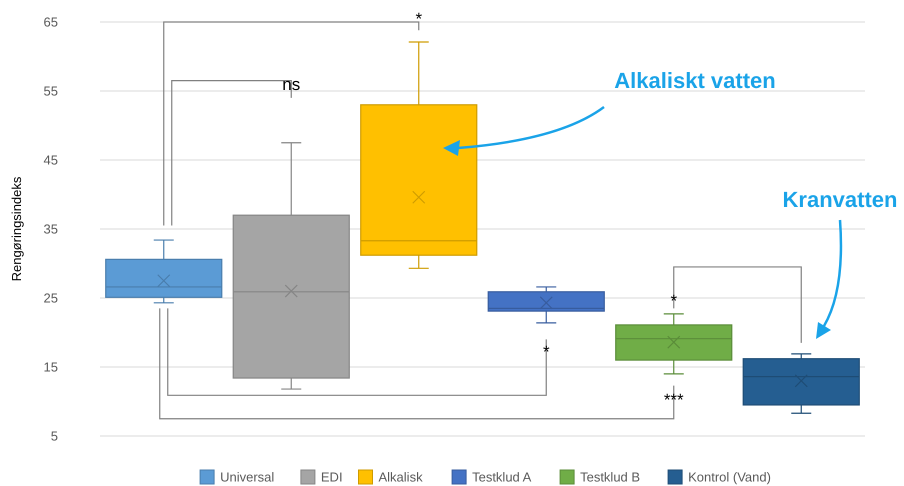 The height and width of the screenshot is (486, 904). Describe the element at coordinates (840, 199) in the screenshot. I see `annotation: Kranvatten` at that location.